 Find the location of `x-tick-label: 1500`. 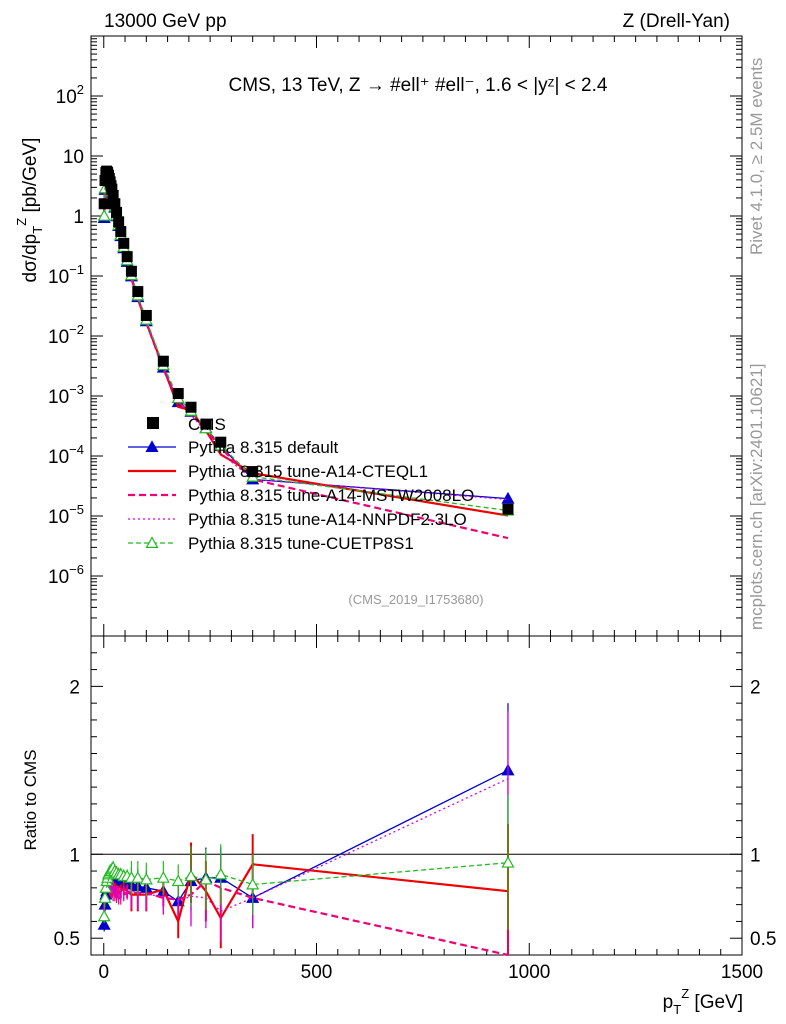

x-tick-label: 1500 is located at coordinates (742, 972).